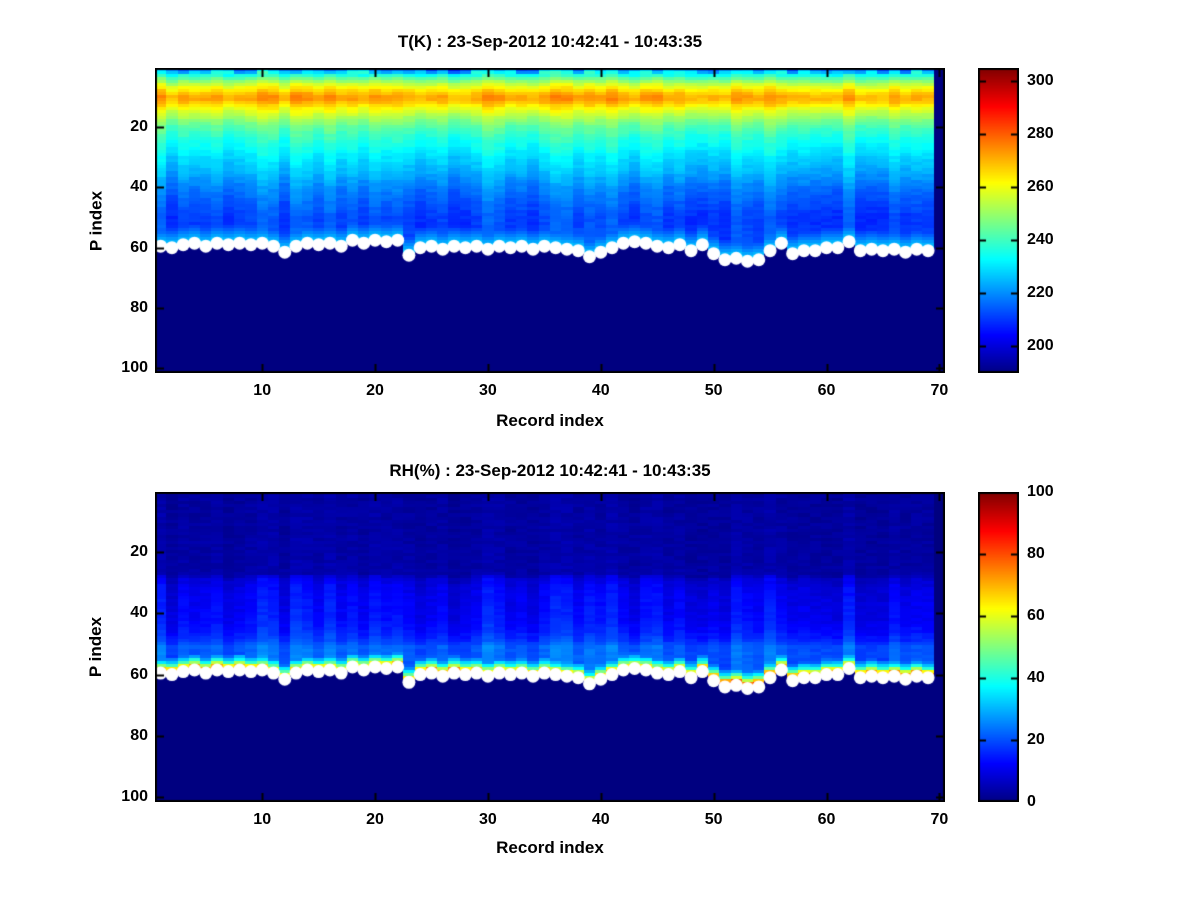 The width and height of the screenshot is (1200, 900). What do you see at coordinates (1036, 677) in the screenshot?
I see `colorbar-tick-label: 40` at bounding box center [1036, 677].